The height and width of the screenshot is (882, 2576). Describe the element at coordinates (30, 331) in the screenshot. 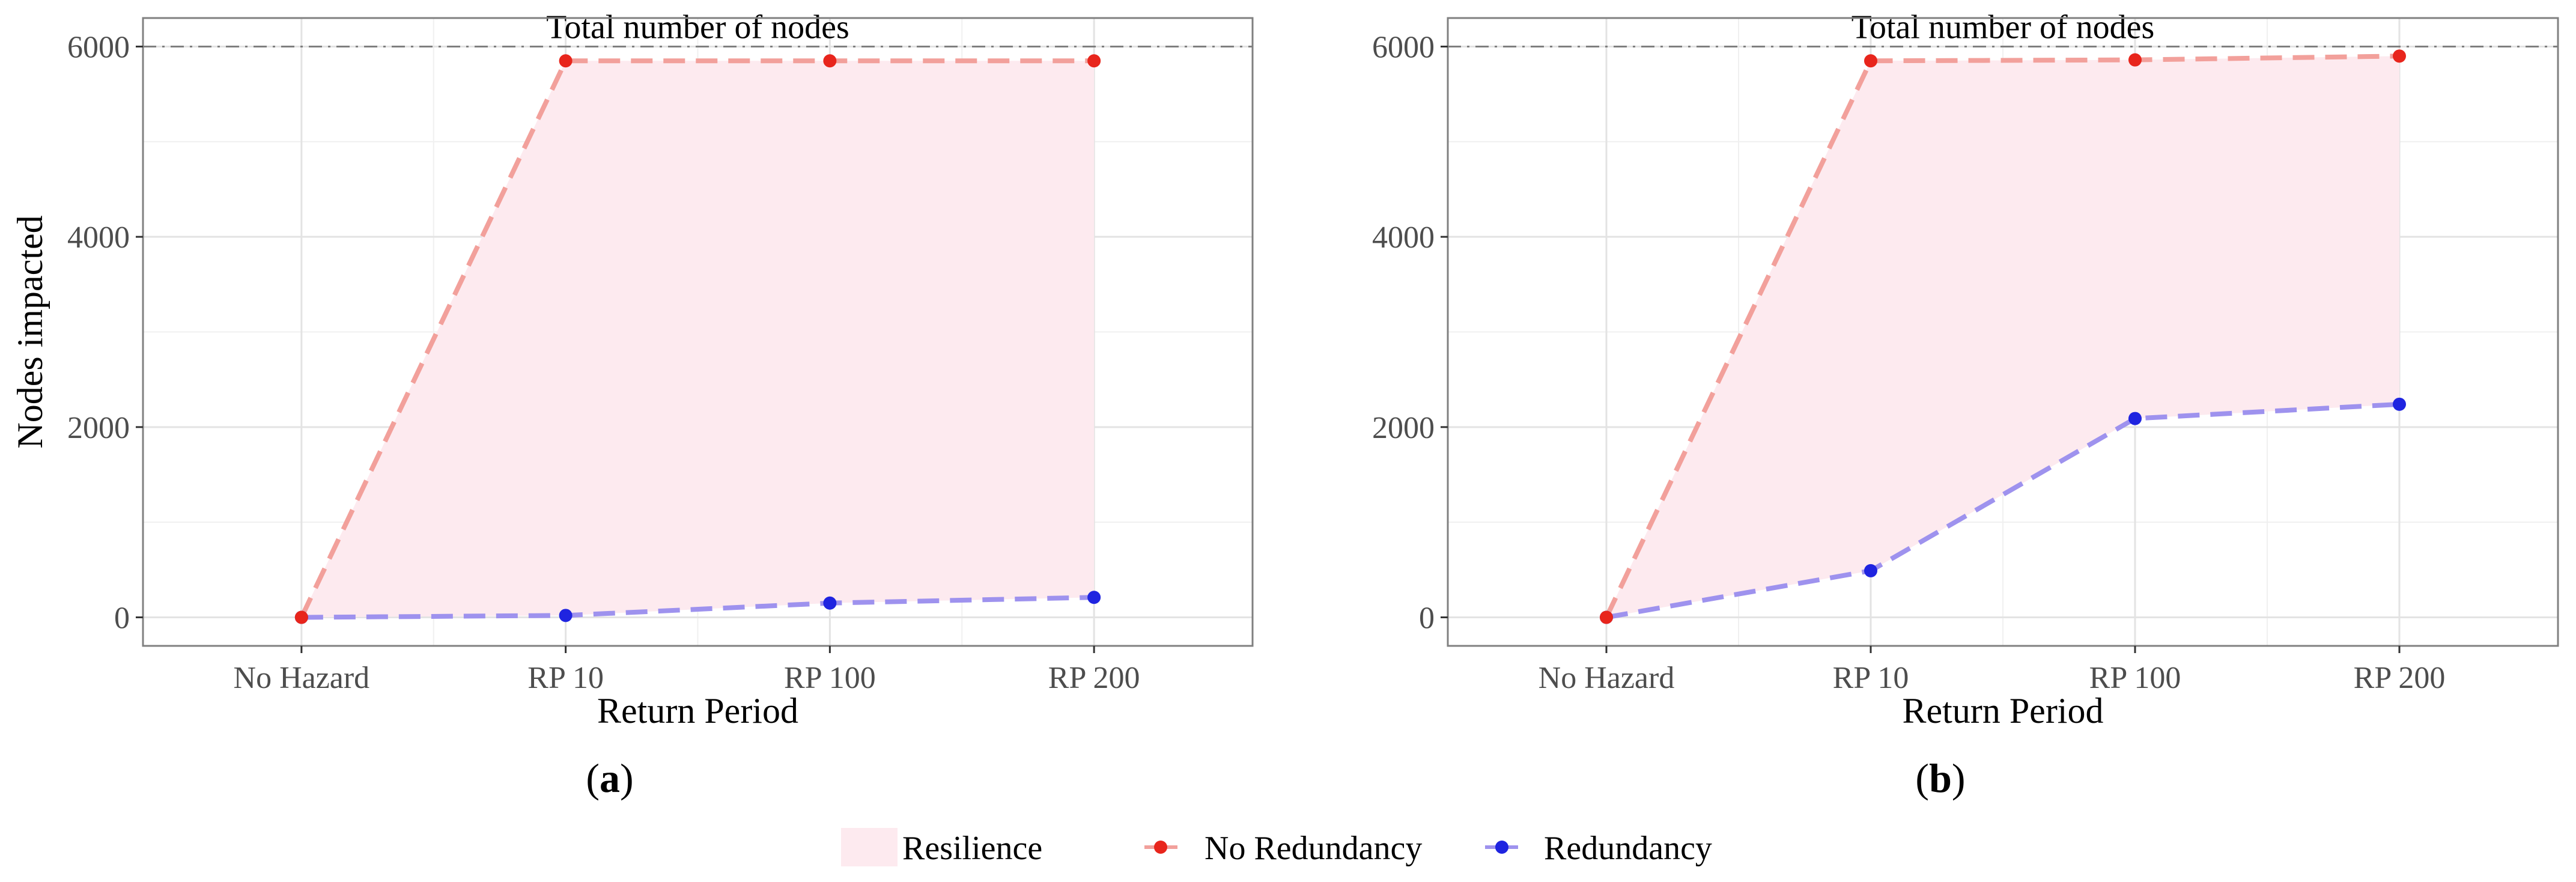

I see `y-axis-title: Nodes impacted` at that location.